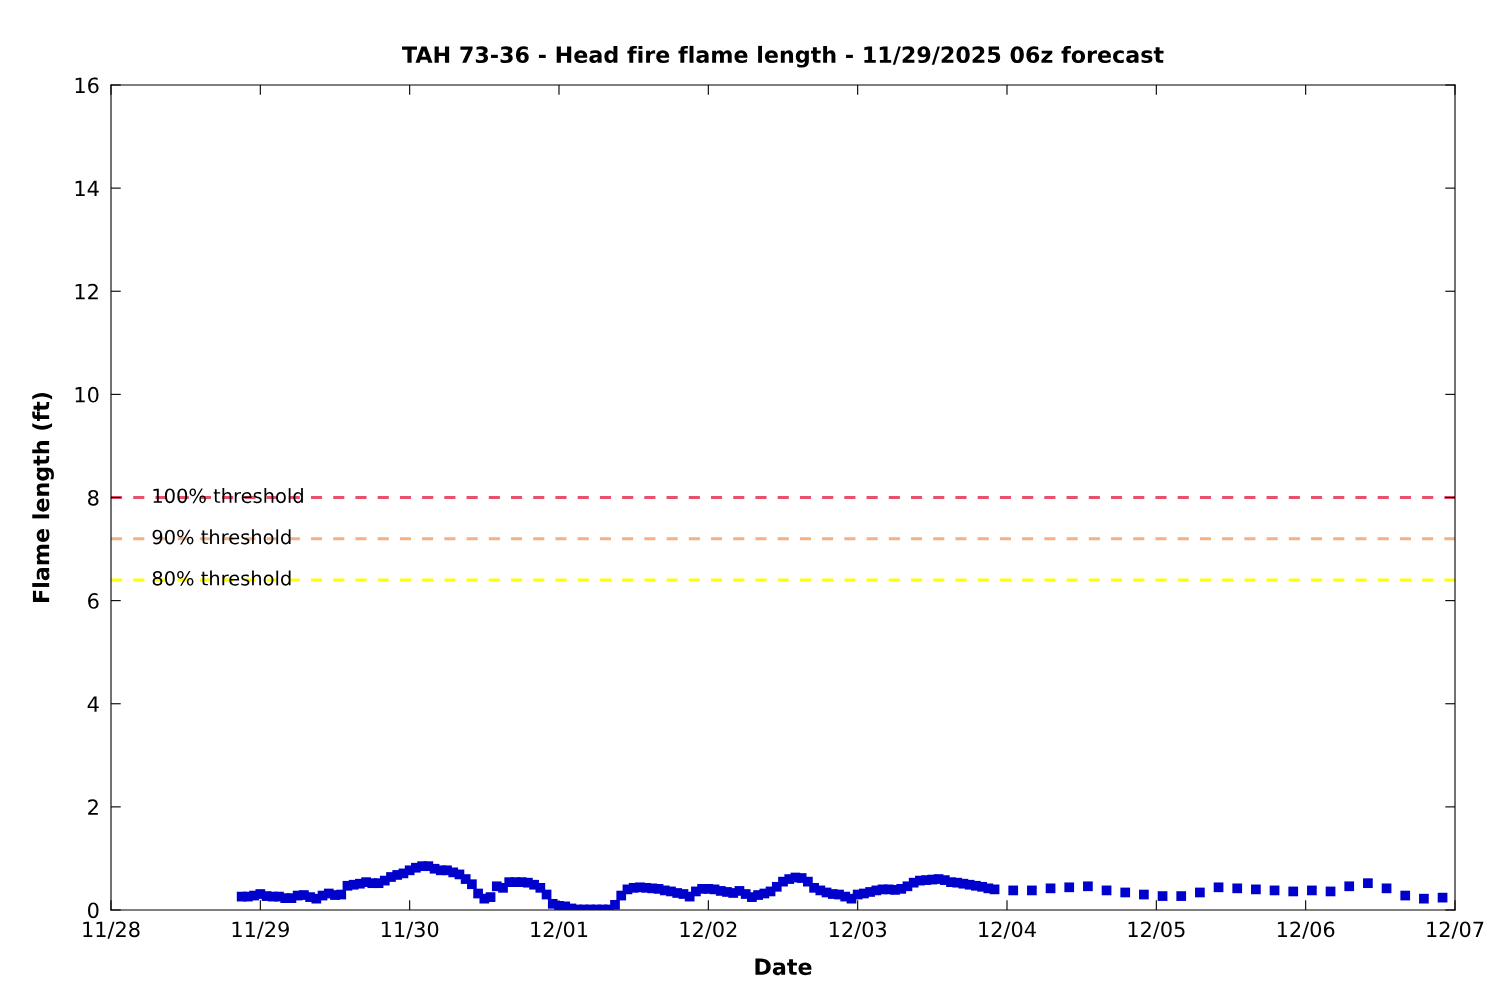 This screenshot has width=1500, height=1000. Describe the element at coordinates (93, 601) in the screenshot. I see `y-tick-label: 6` at that location.